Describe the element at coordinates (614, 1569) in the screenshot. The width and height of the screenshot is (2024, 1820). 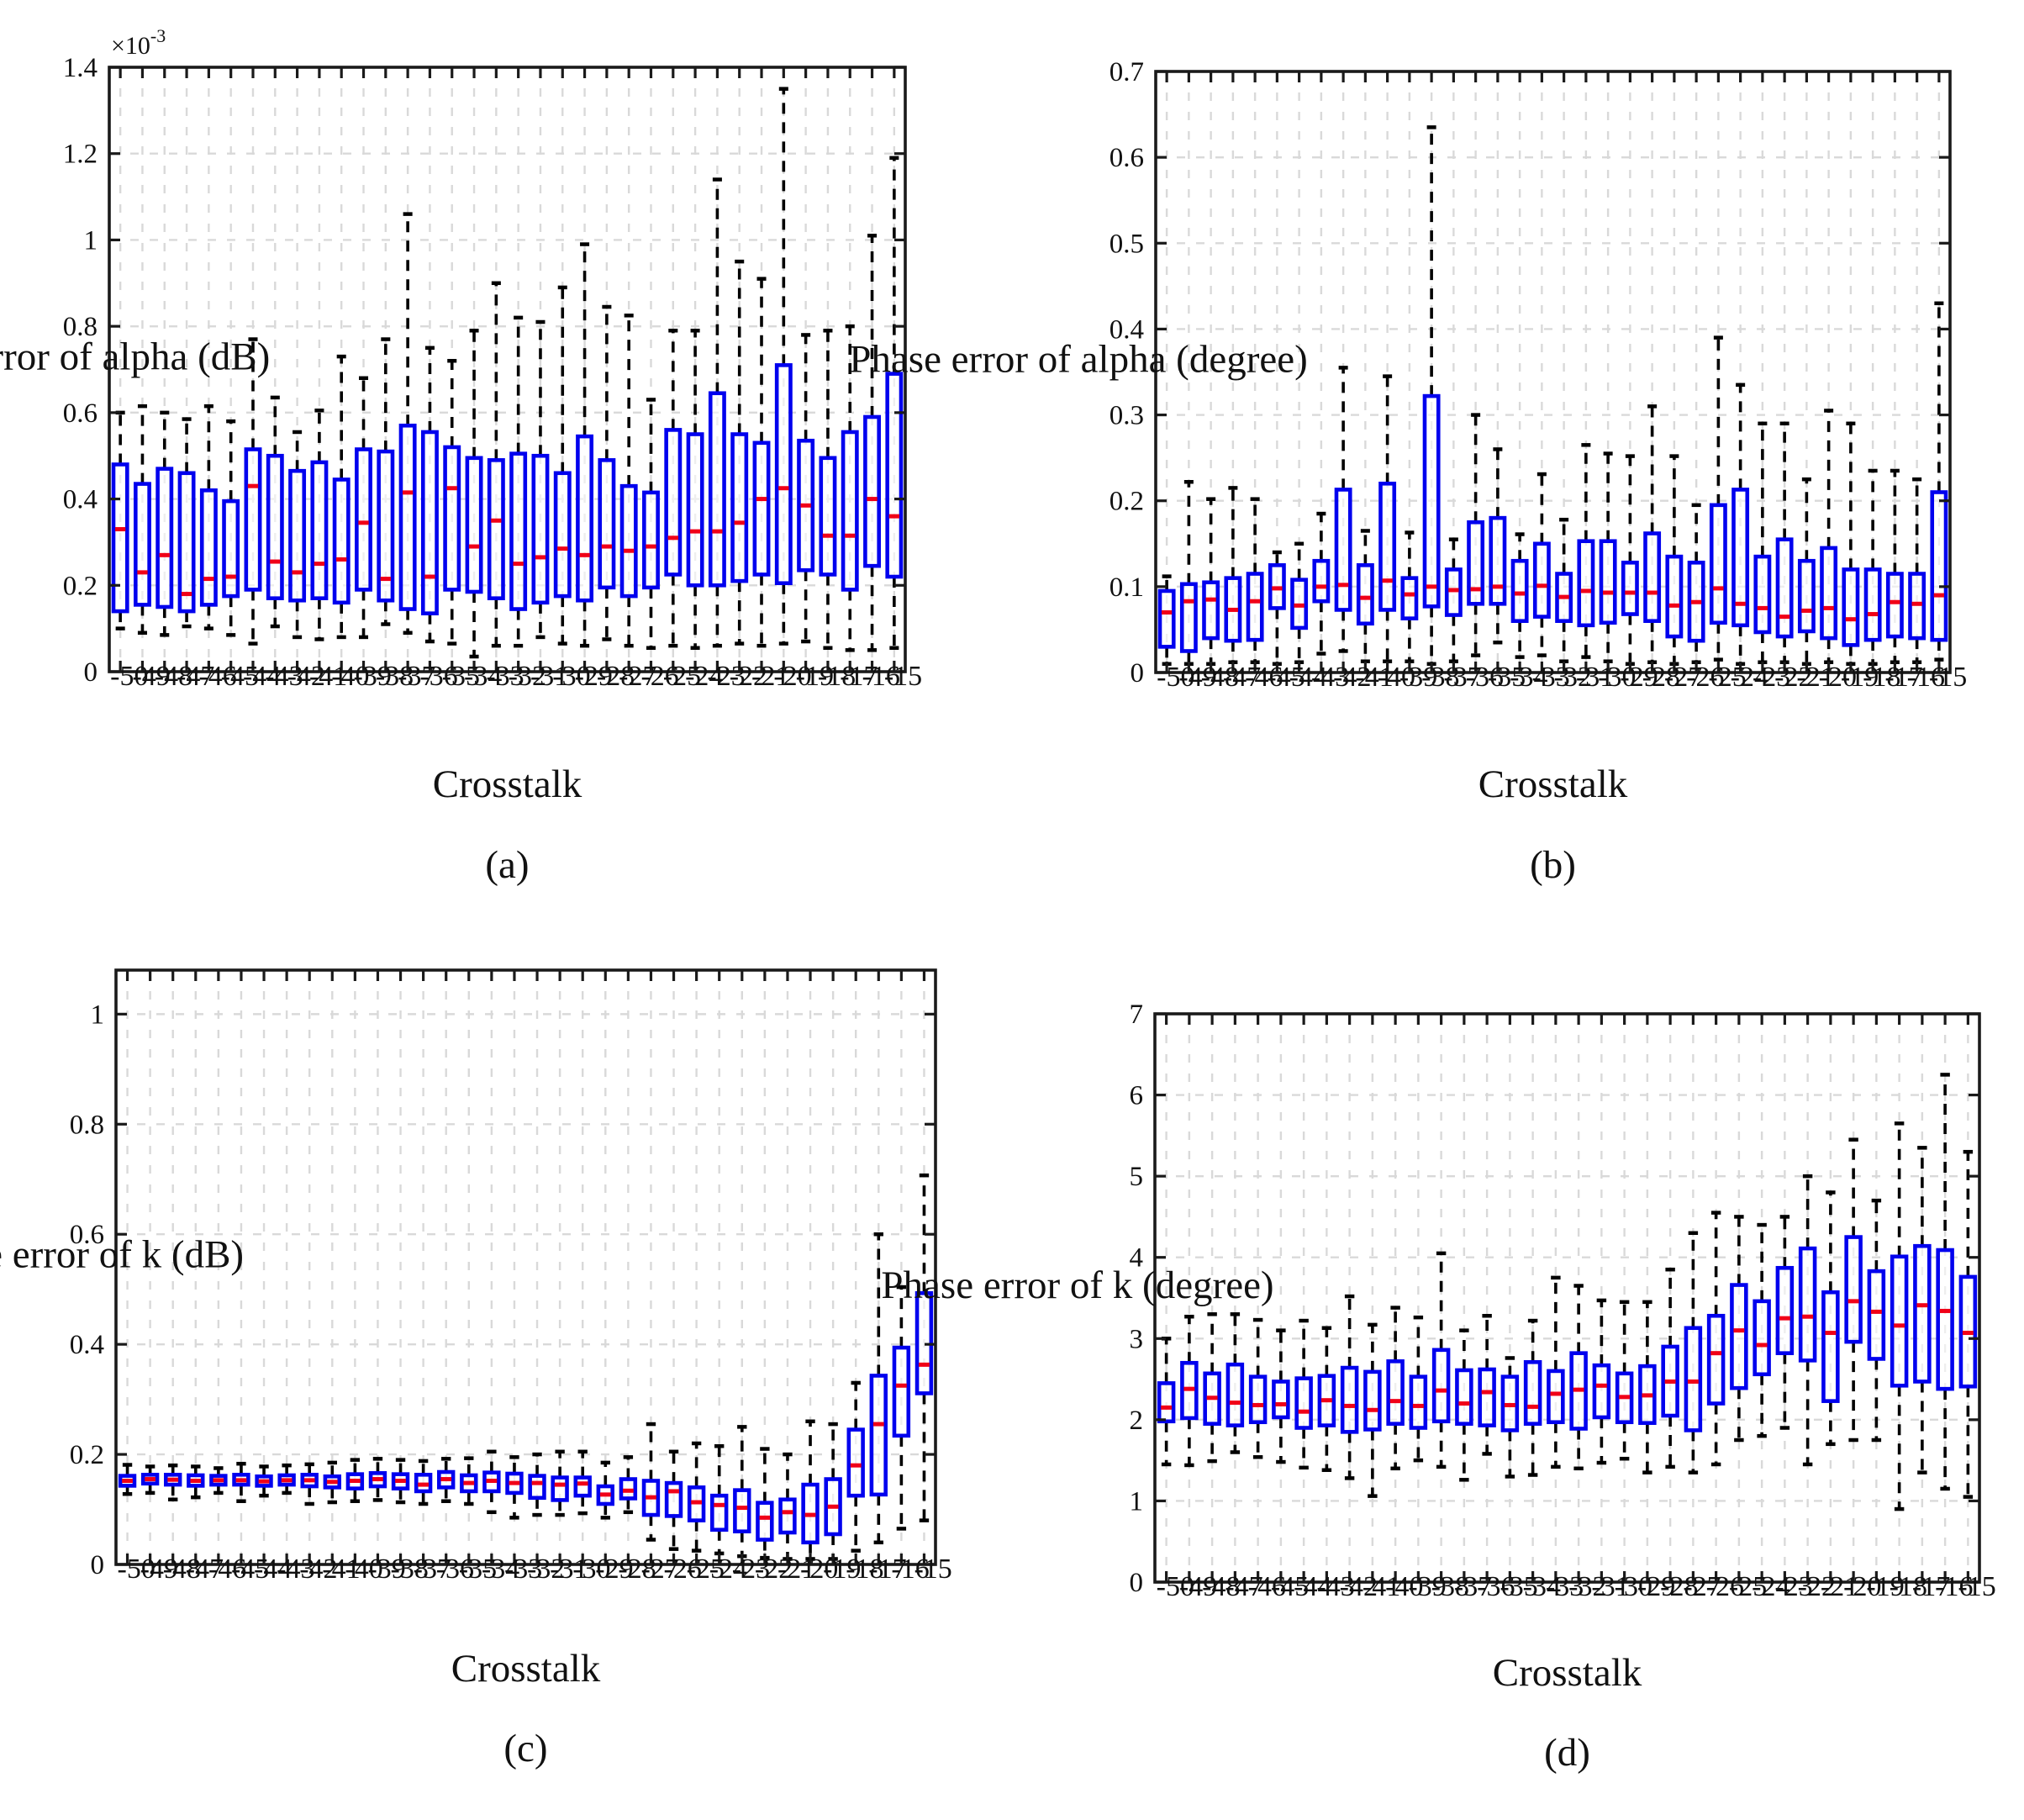
I see `x-tick-label: -29` at that location.